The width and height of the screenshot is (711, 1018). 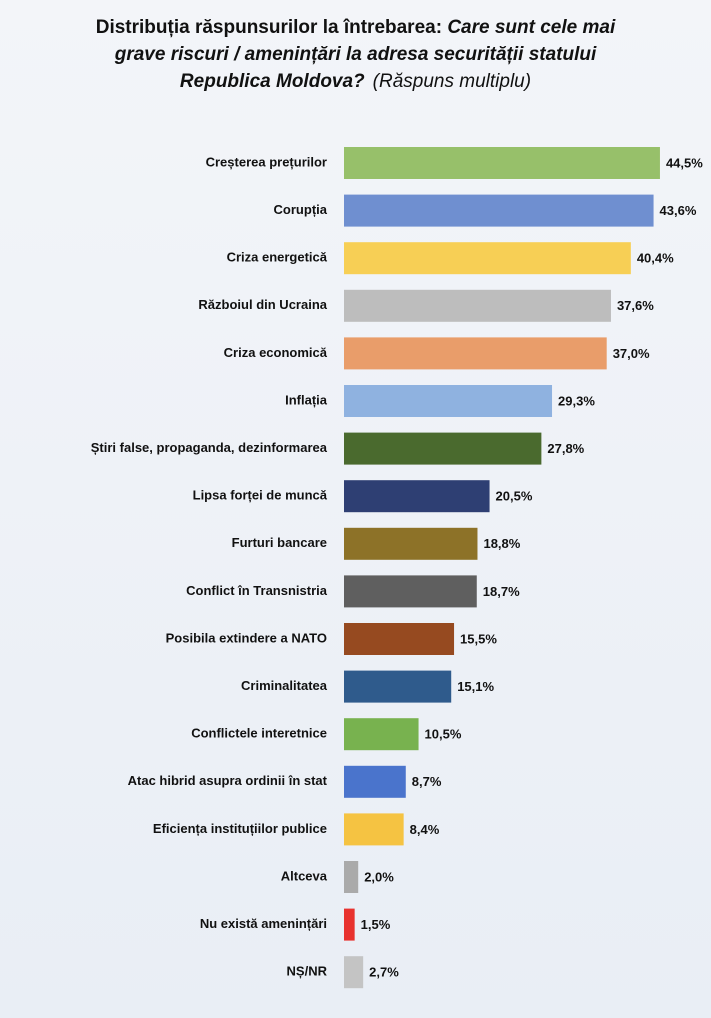 I want to click on value-label: 2,7%, so click(x=384, y=972).